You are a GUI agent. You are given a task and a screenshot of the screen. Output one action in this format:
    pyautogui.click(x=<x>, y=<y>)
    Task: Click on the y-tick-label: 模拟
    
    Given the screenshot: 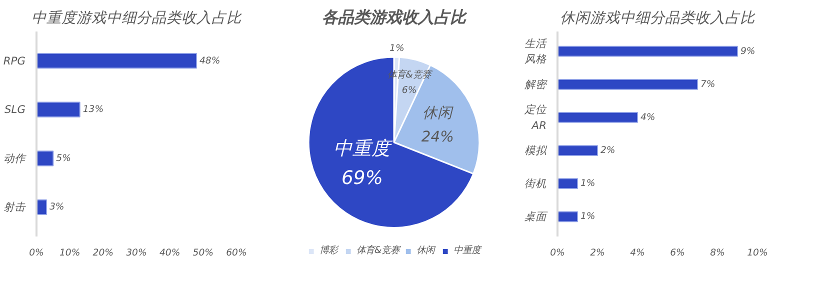 What is the action you would take?
    pyautogui.click(x=536, y=151)
    